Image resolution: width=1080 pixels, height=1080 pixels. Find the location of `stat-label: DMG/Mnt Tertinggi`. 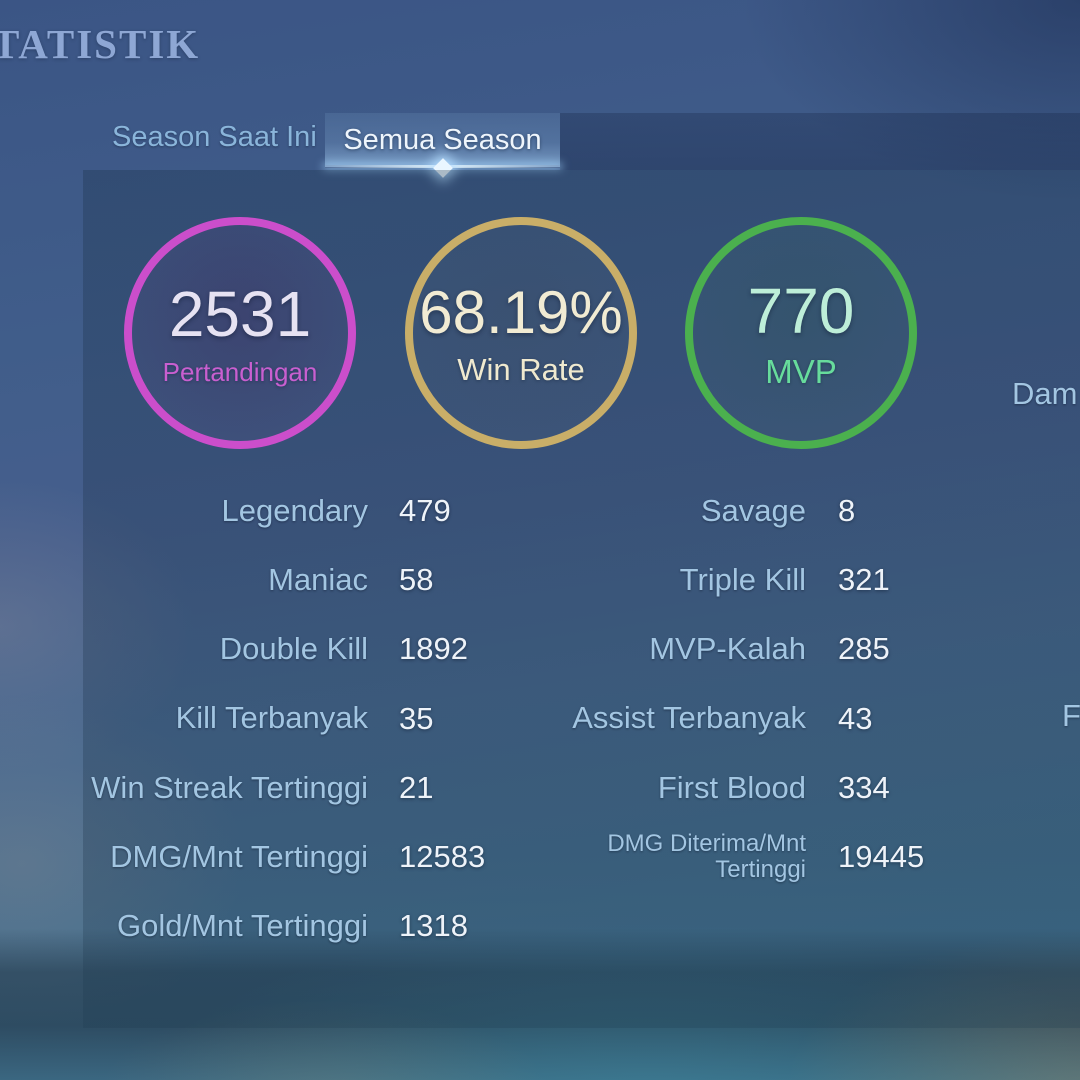

stat-label: DMG/Mnt Tertinggi is located at coordinates (239, 857).